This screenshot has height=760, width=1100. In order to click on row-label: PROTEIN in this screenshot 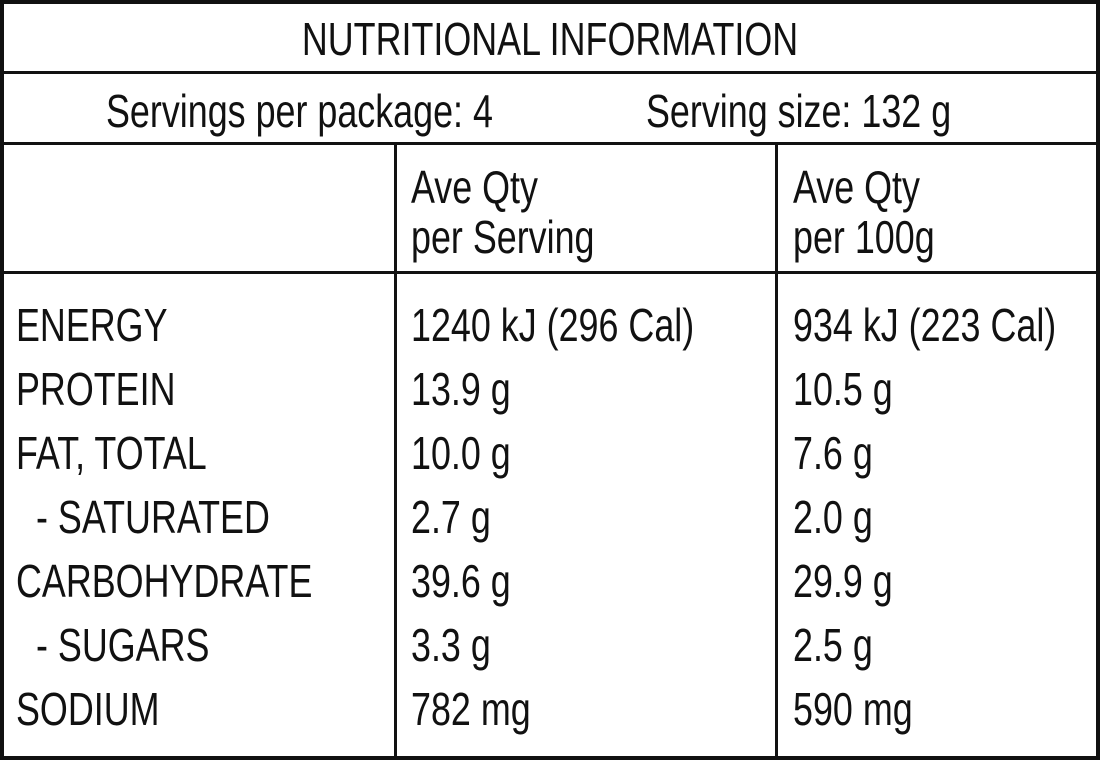, I will do `click(96, 389)`.